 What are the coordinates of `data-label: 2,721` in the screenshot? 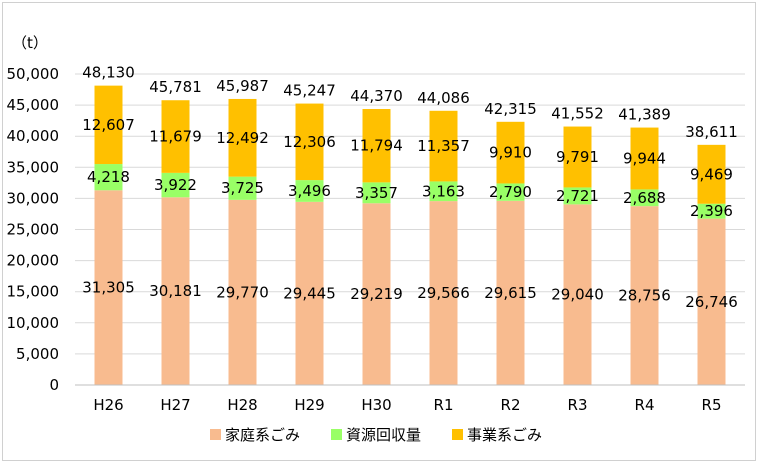 It's located at (577, 196).